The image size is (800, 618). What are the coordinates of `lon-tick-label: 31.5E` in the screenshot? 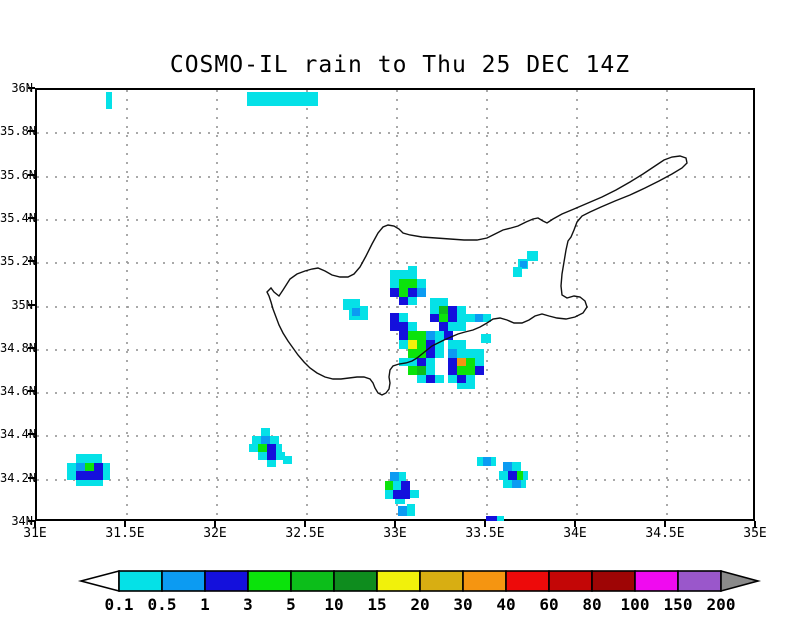 It's located at (125, 533).